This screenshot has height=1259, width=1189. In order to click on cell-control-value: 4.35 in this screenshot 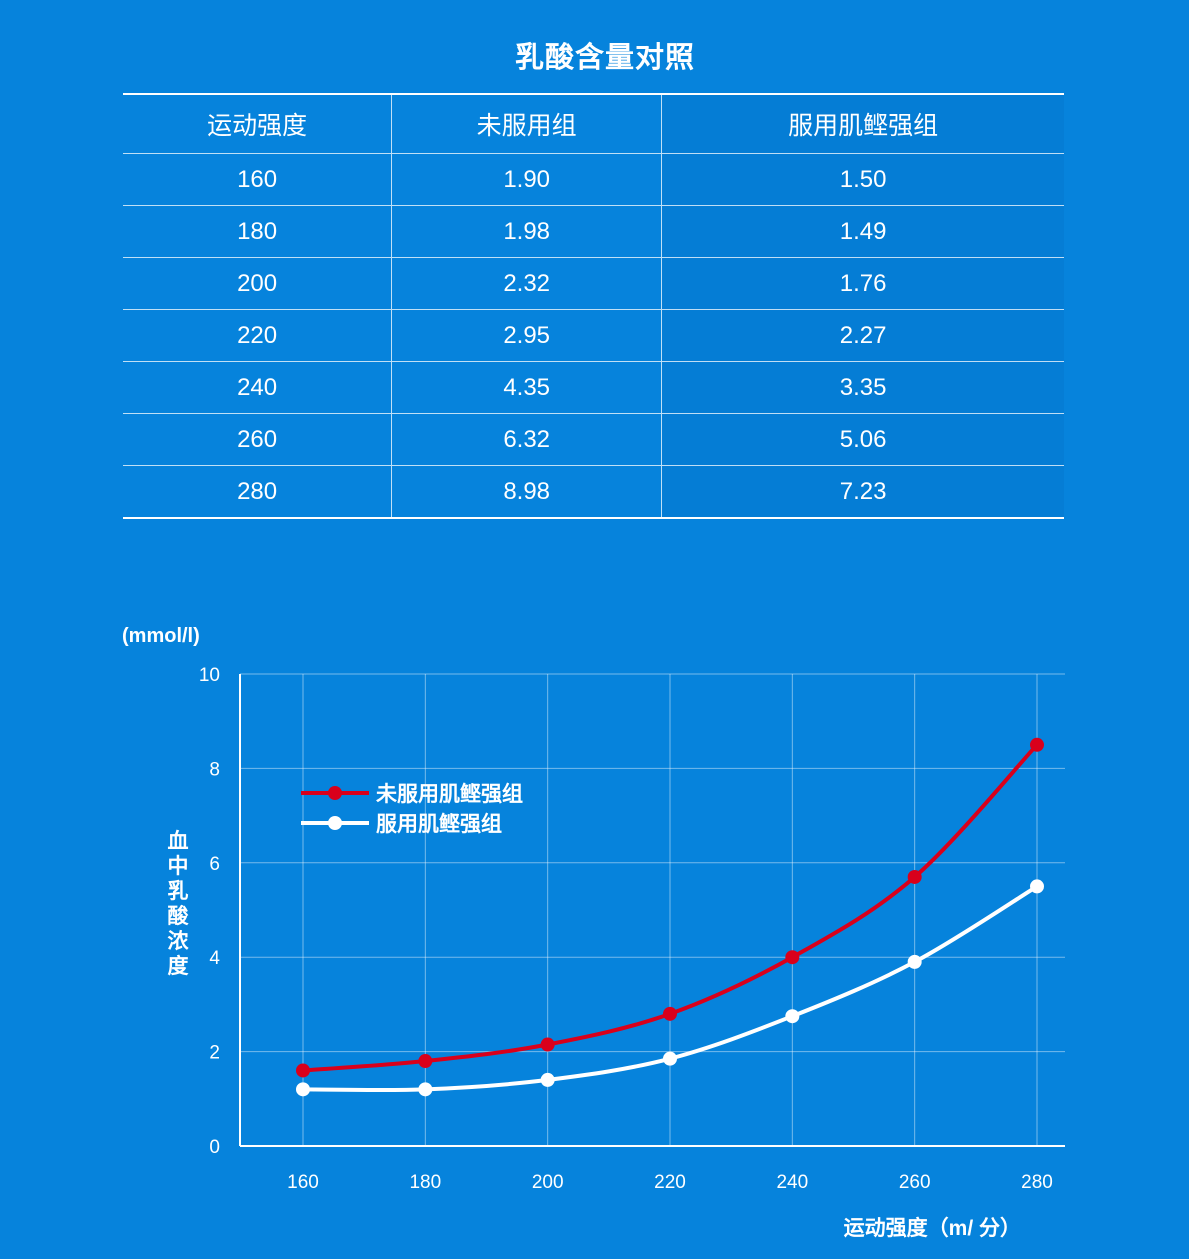, I will do `click(526, 387)`.